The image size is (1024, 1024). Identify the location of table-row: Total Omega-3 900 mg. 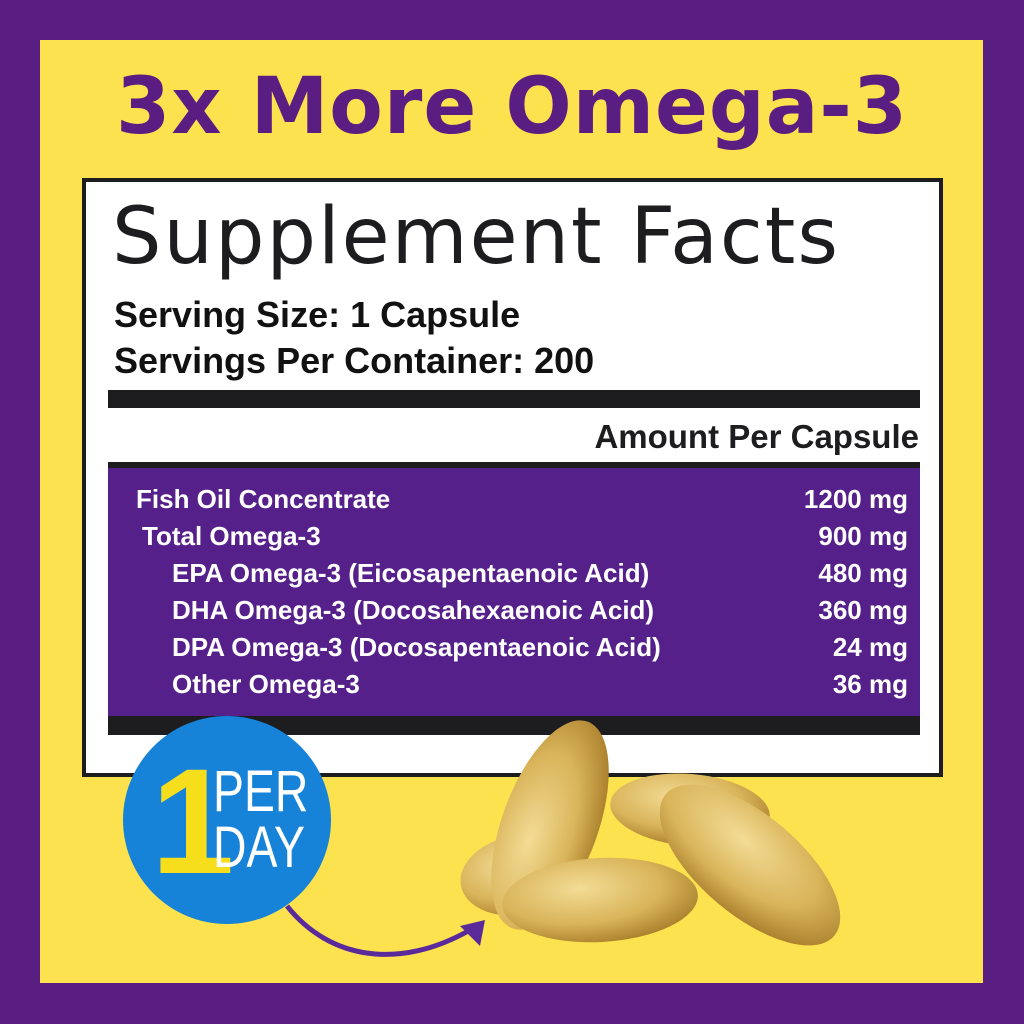
(514, 539).